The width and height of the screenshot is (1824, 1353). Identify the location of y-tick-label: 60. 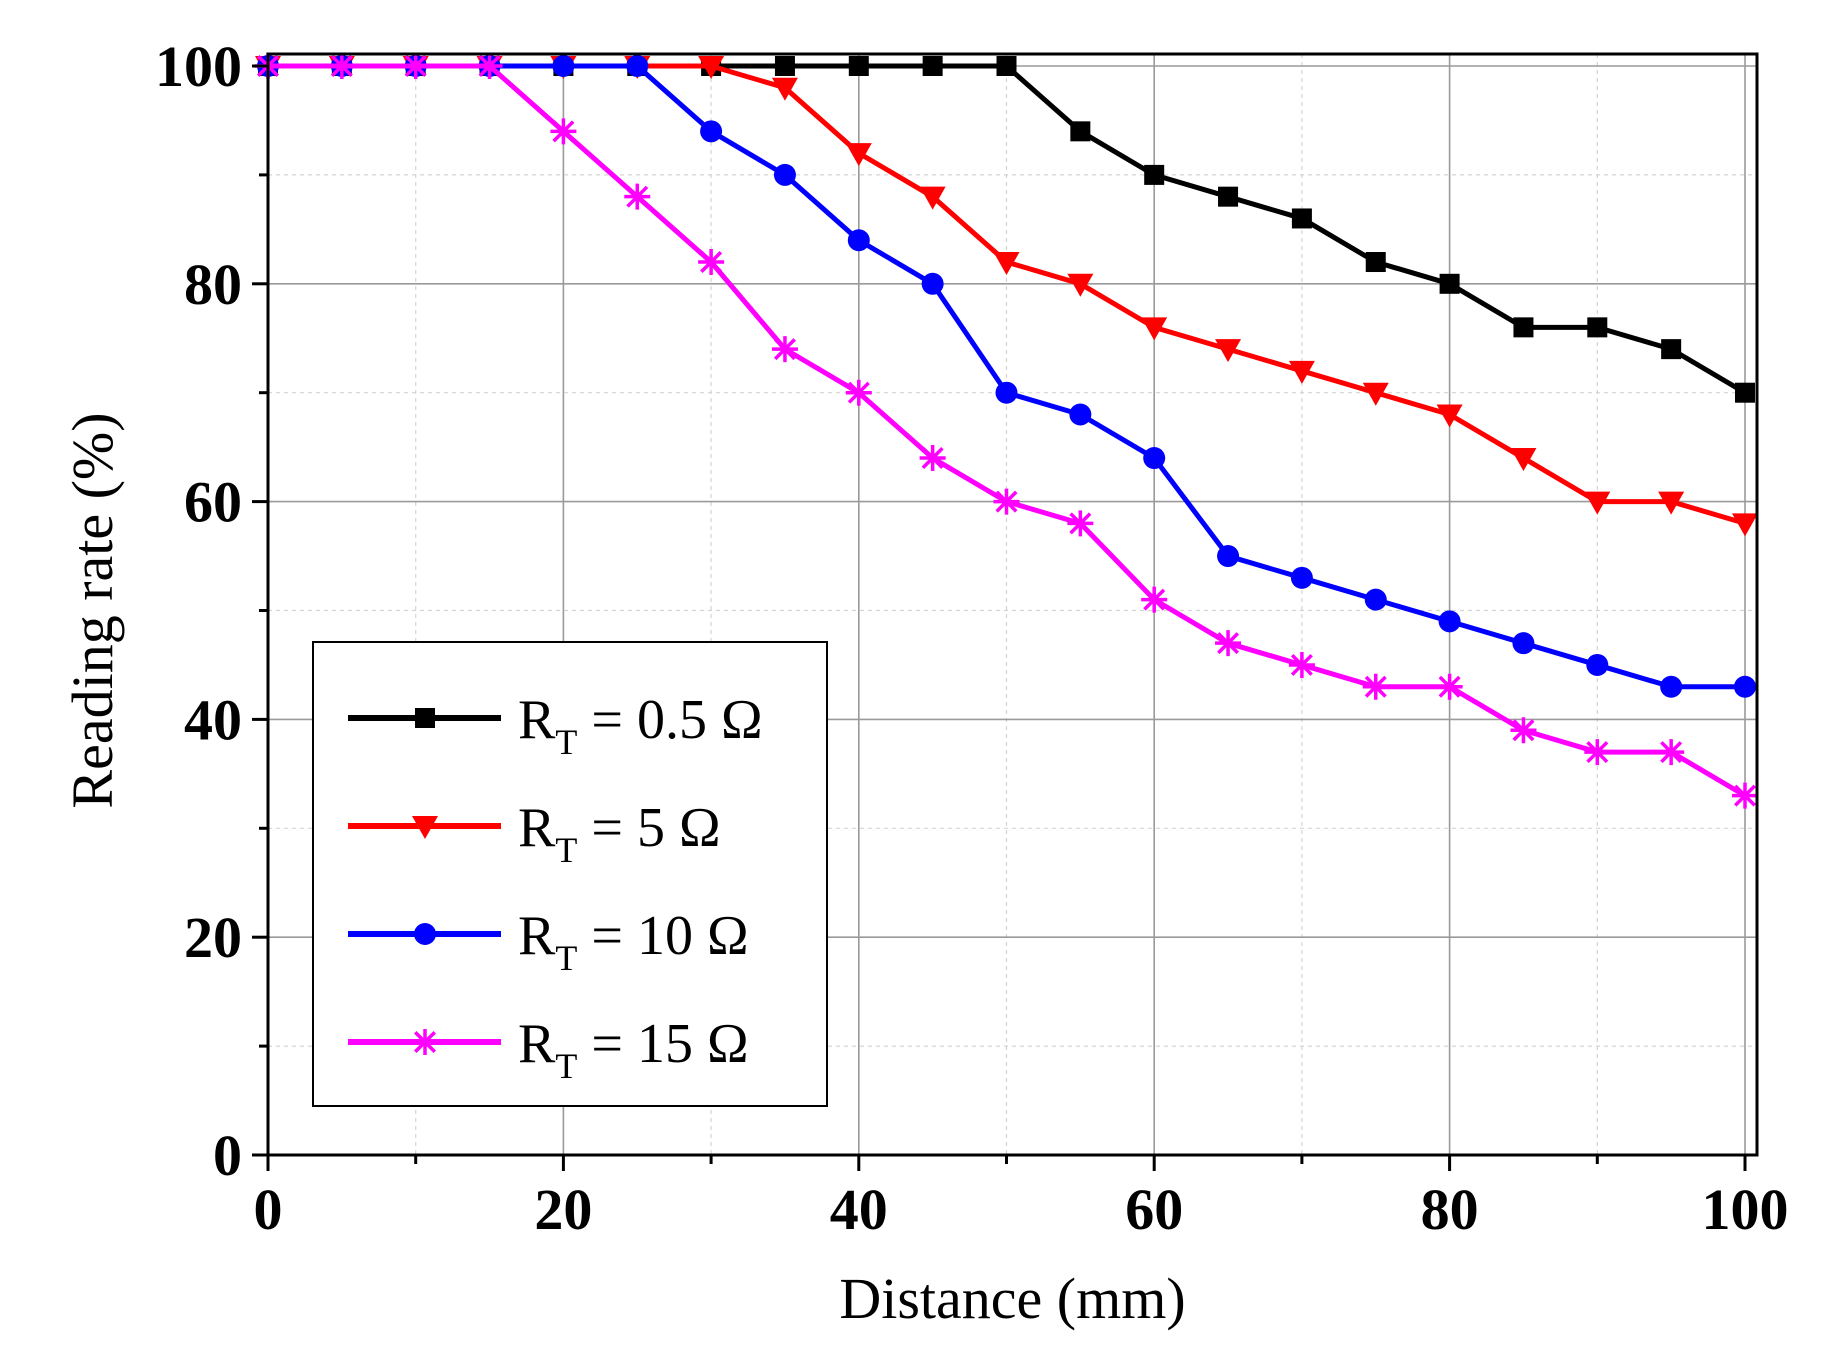
(213, 502).